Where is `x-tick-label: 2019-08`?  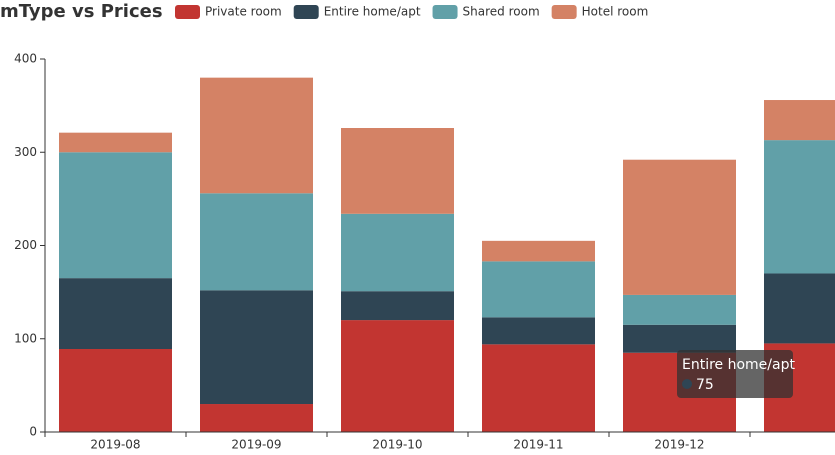
x-tick-label: 2019-08 is located at coordinates (115, 445).